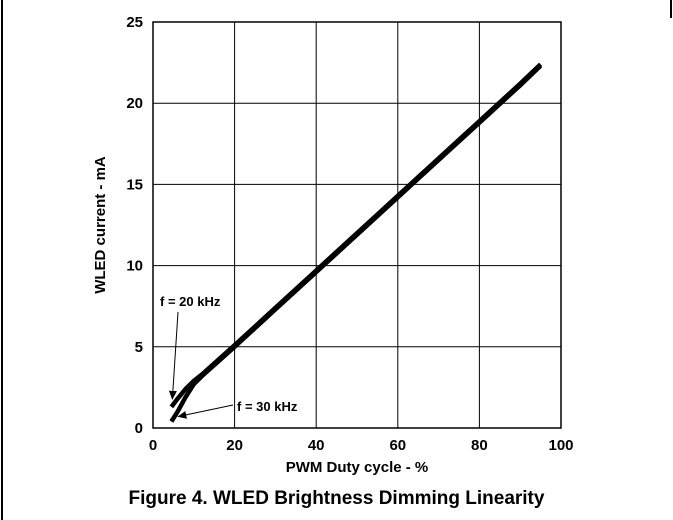  What do you see at coordinates (479, 445) in the screenshot?
I see `x-tick-label-80: 80` at bounding box center [479, 445].